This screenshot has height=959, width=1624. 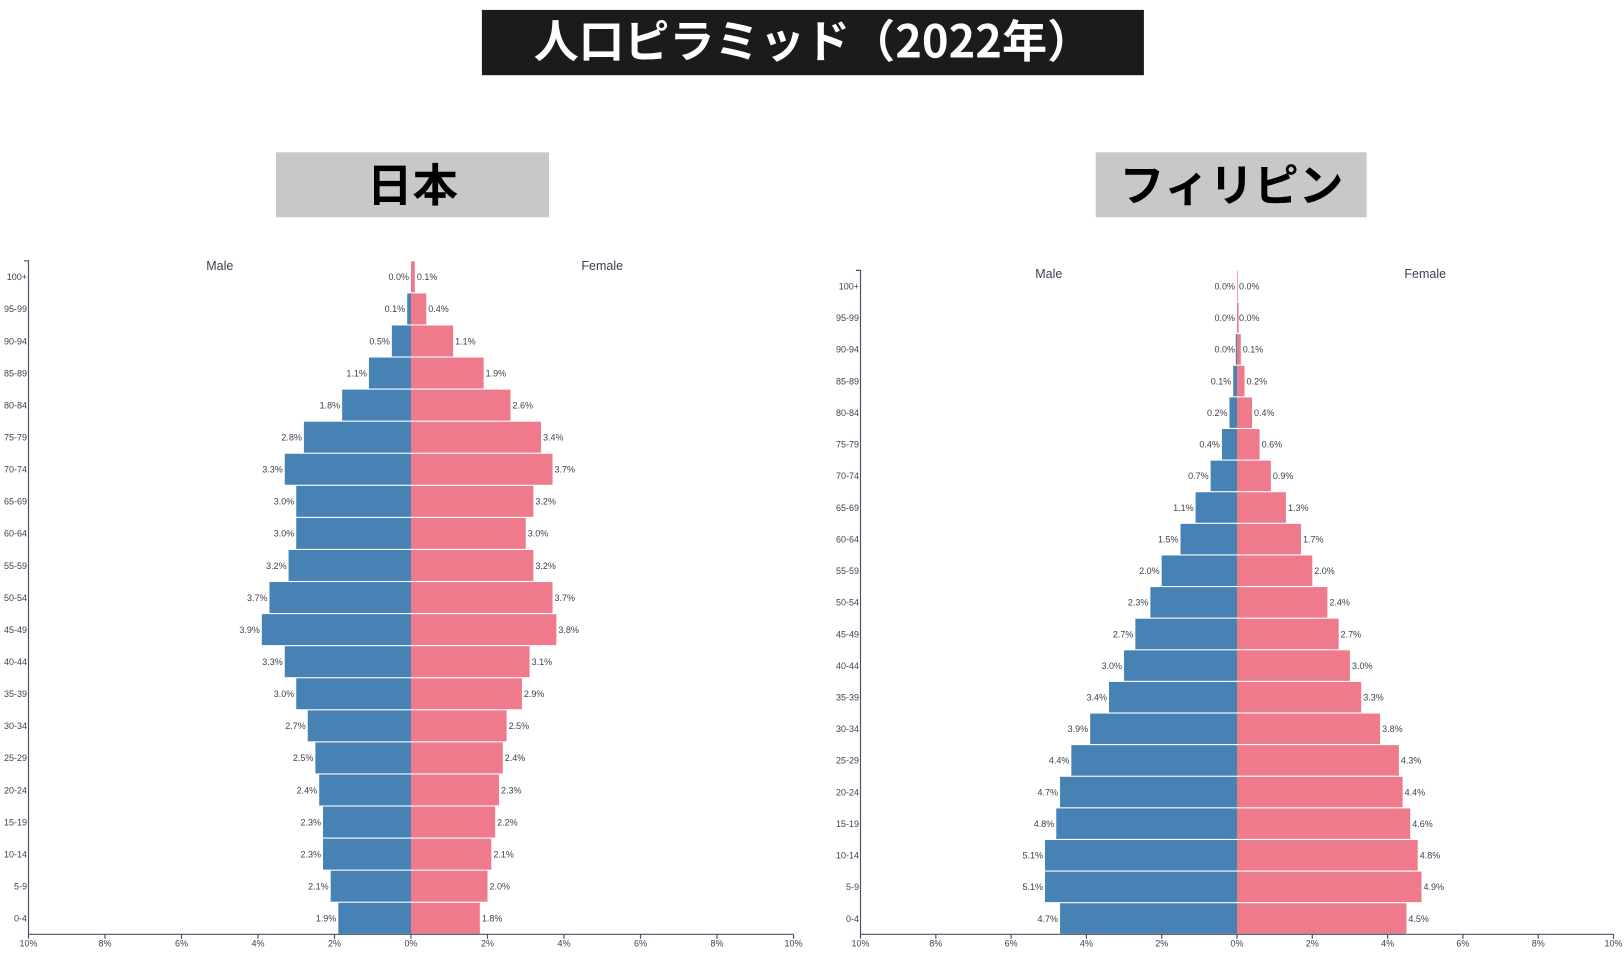 What do you see at coordinates (15, 309) in the screenshot?
I see `svg-text: 95-99` at bounding box center [15, 309].